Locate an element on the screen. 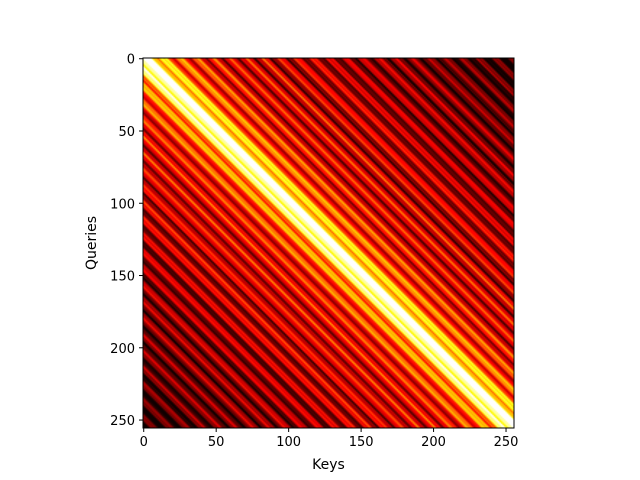 The image size is (640, 480). x-tick-label: 50 is located at coordinates (216, 442).